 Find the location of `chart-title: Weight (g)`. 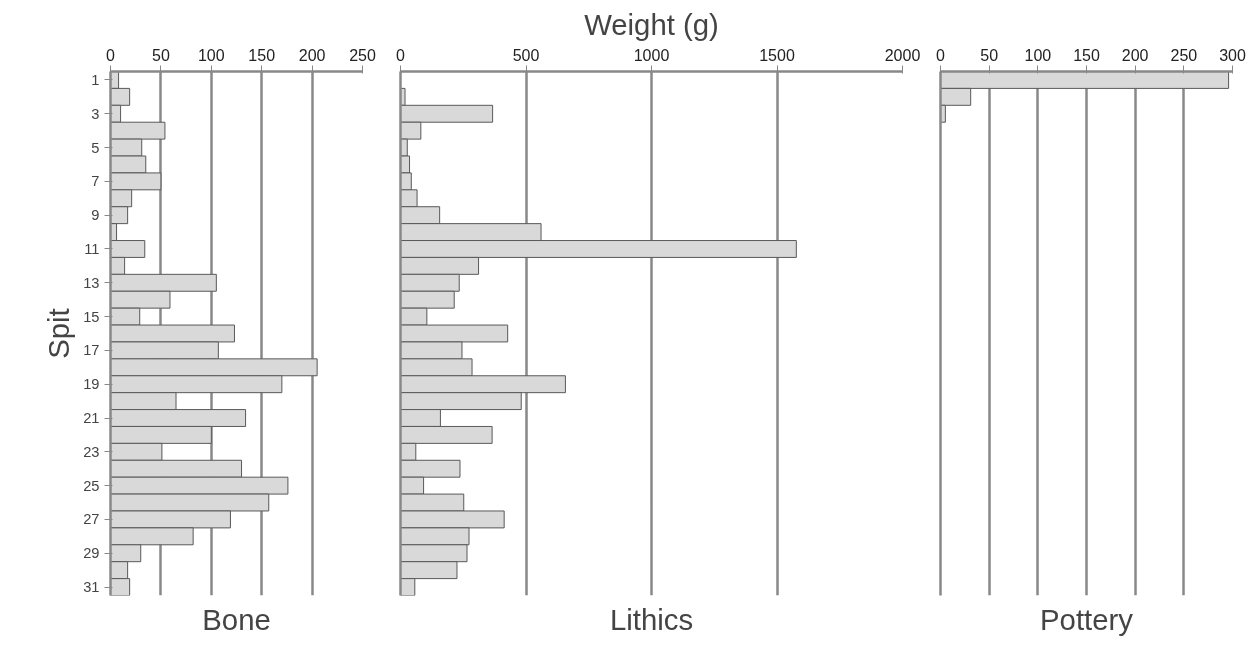

chart-title: Weight (g) is located at coordinates (651, 24).